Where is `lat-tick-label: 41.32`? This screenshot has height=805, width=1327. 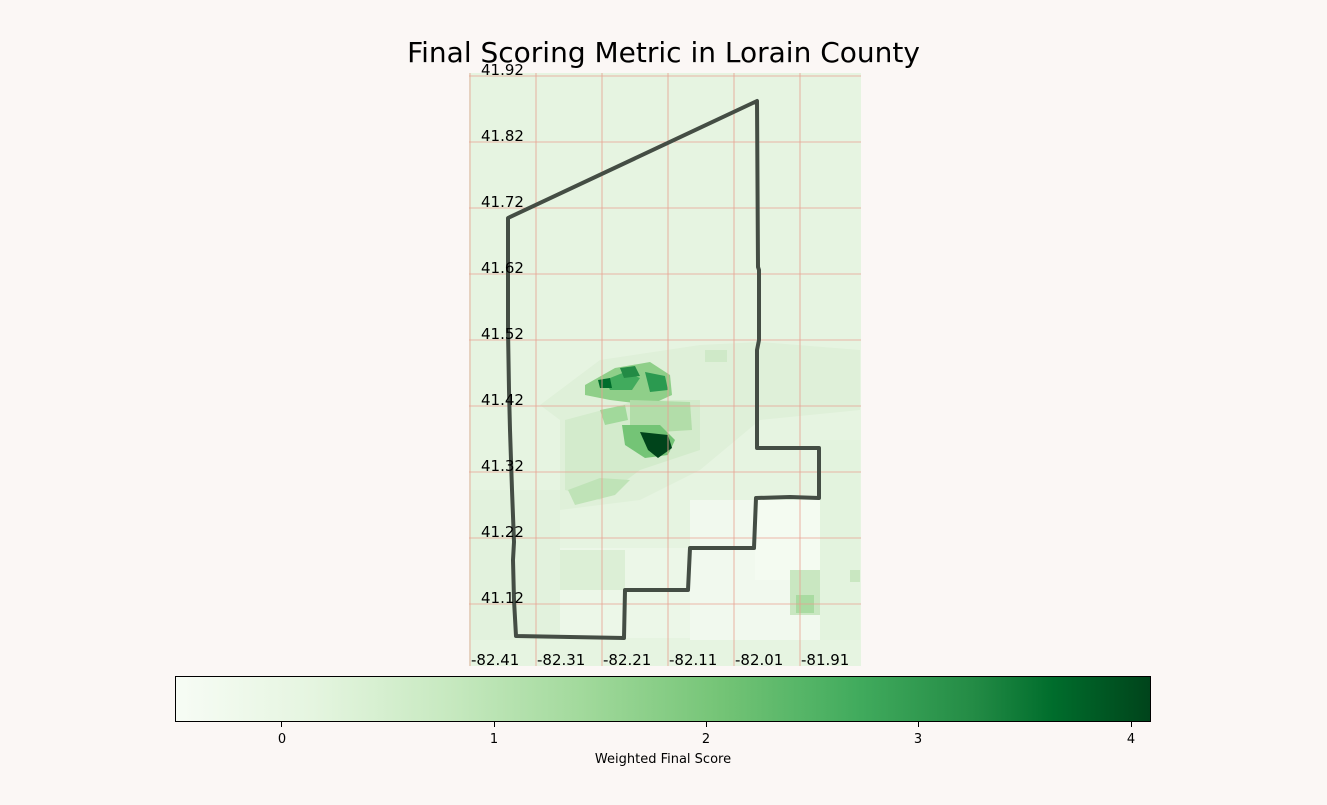 lat-tick-label: 41.32 is located at coordinates (502, 466).